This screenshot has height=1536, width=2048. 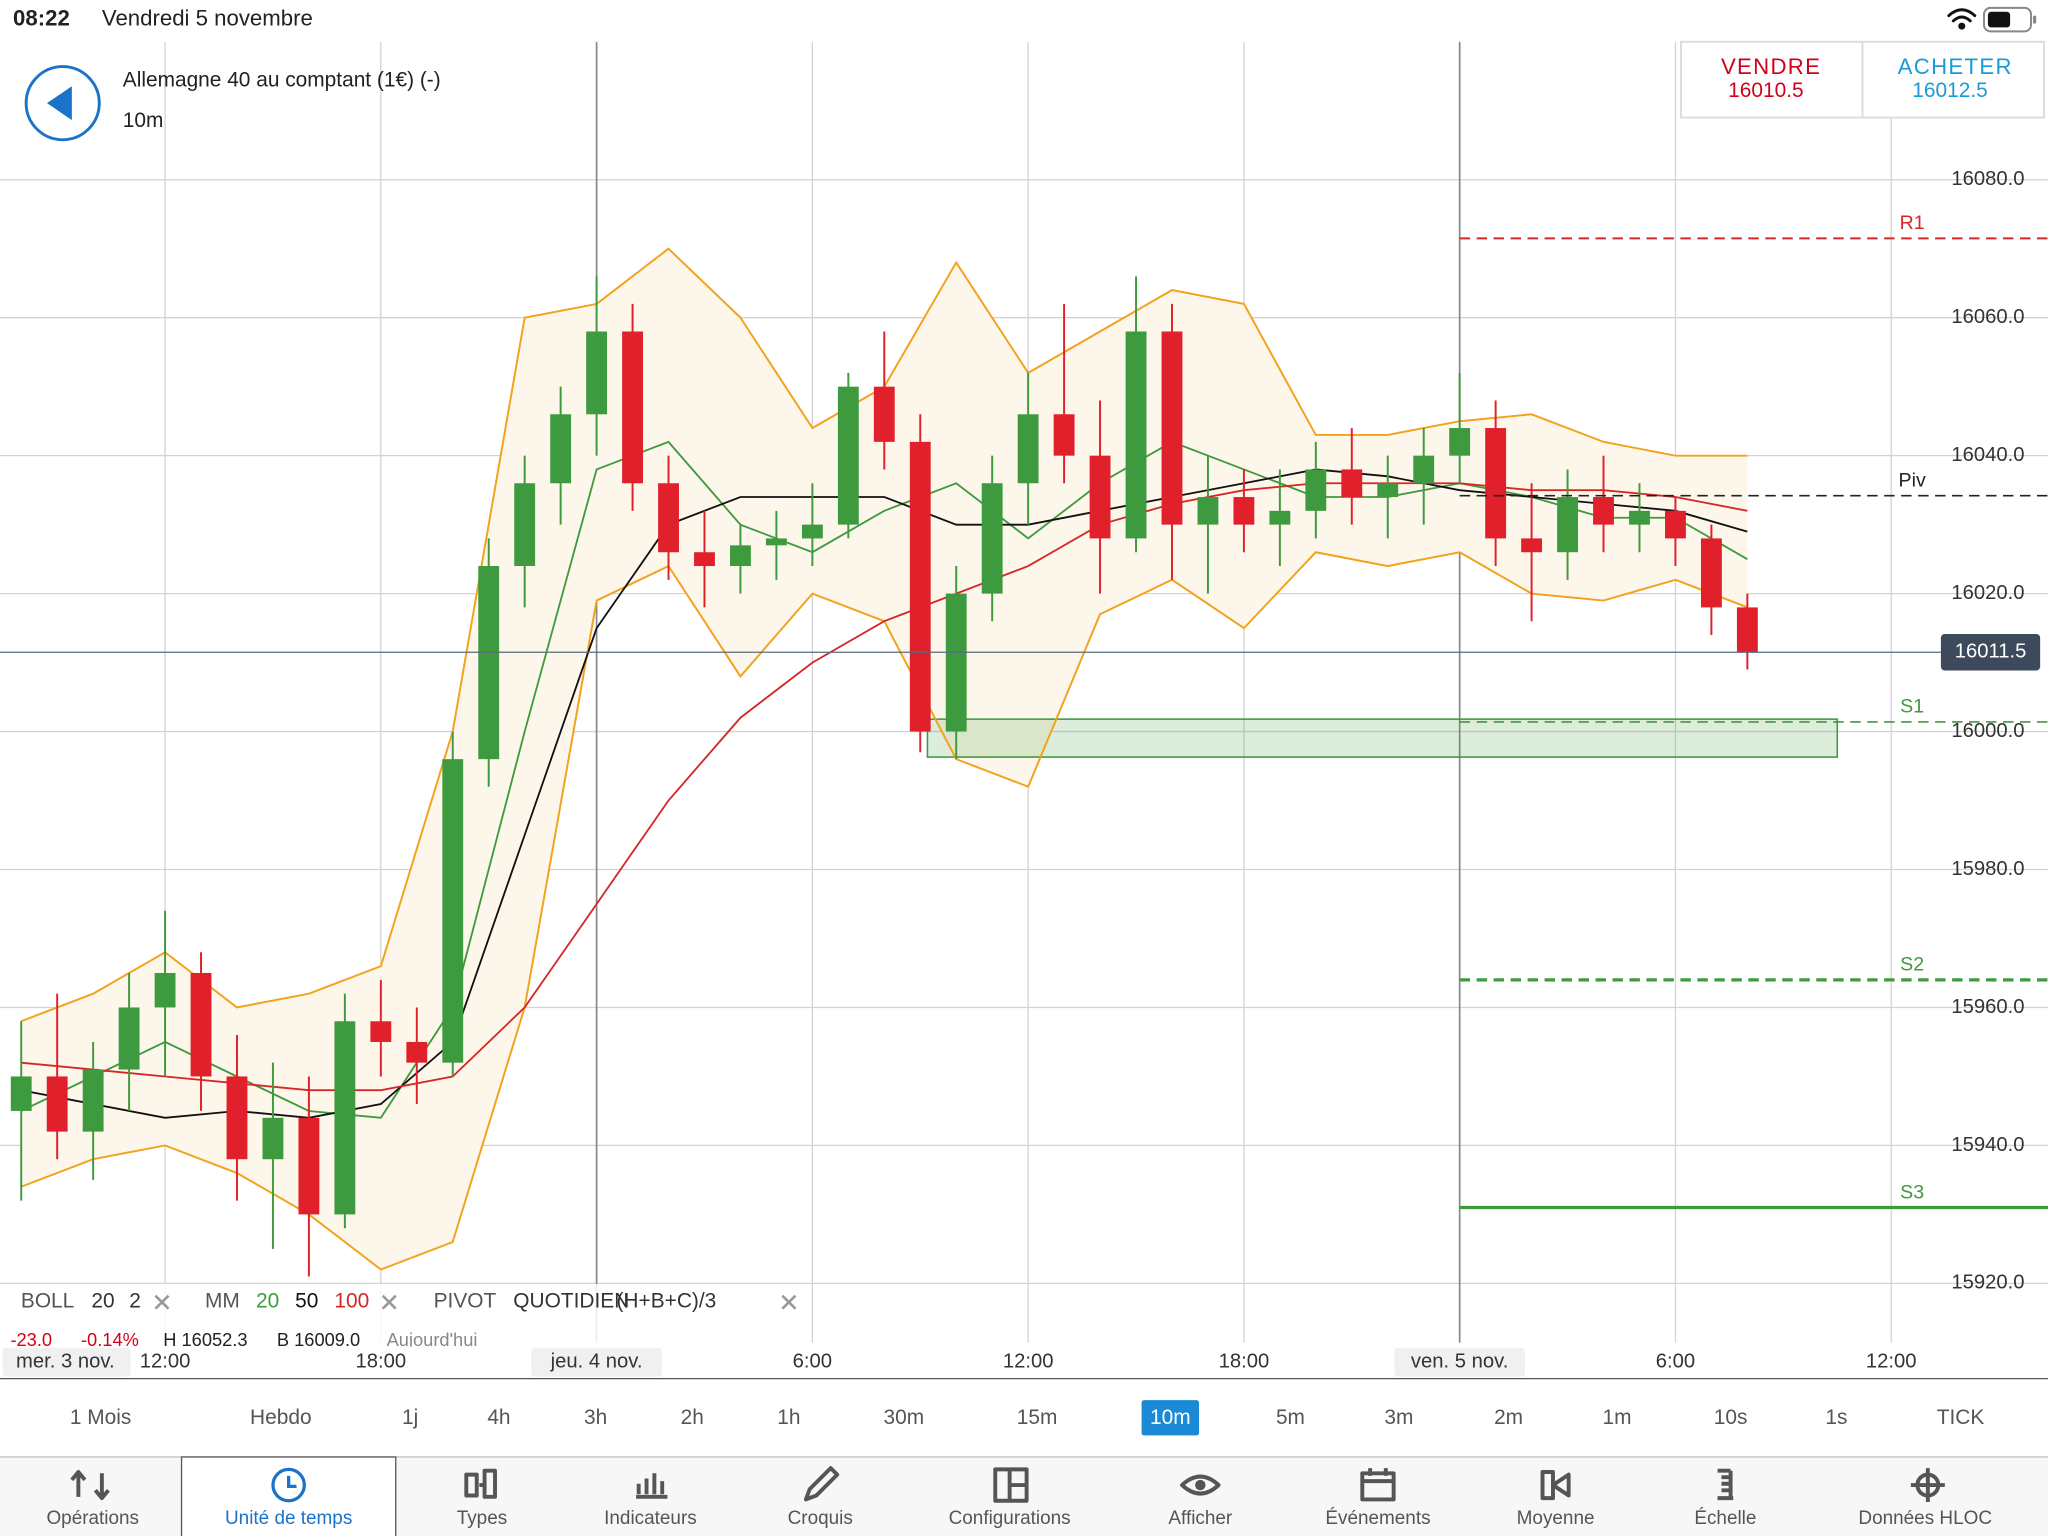 I want to click on tab-item: Configurations, so click(x=1010, y=1498).